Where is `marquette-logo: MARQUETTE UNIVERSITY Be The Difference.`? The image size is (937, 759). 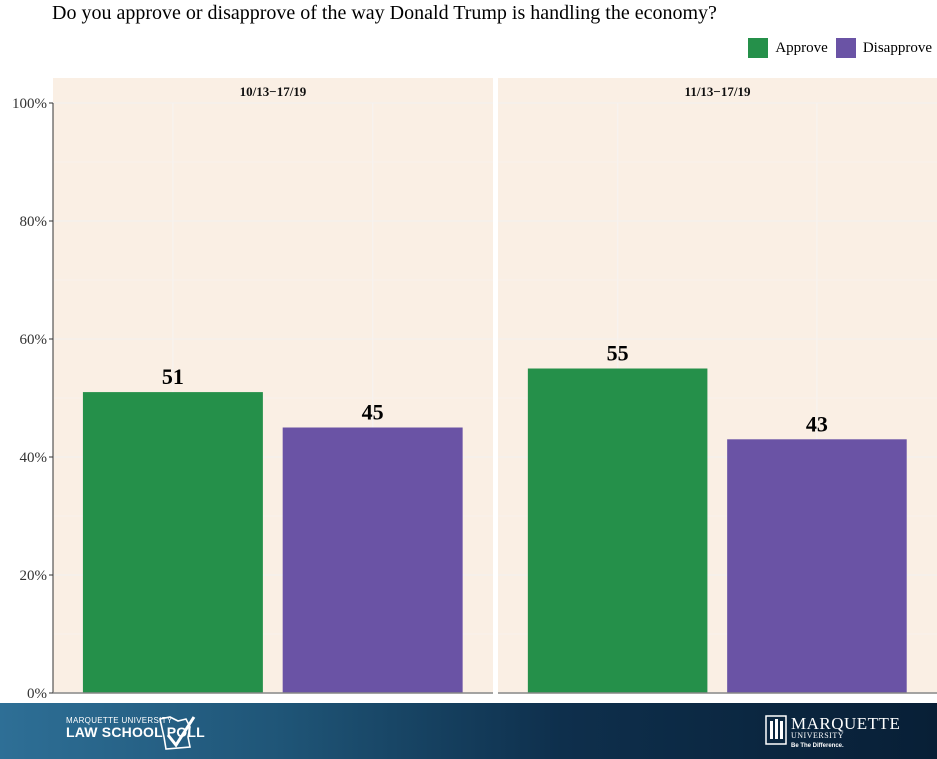
marquette-logo: MARQUETTE UNIVERSITY Be The Difference. is located at coordinates (832, 732).